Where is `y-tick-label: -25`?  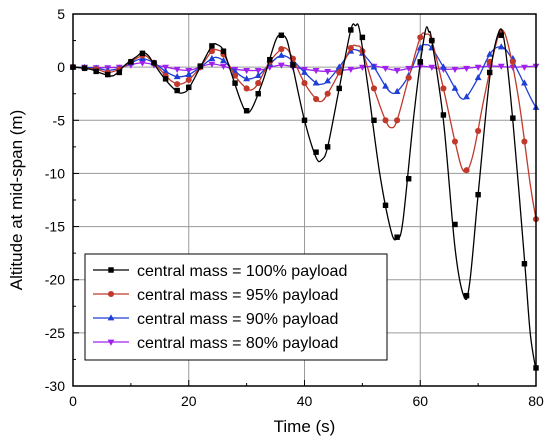
y-tick-label: -25 is located at coordinates (55, 333).